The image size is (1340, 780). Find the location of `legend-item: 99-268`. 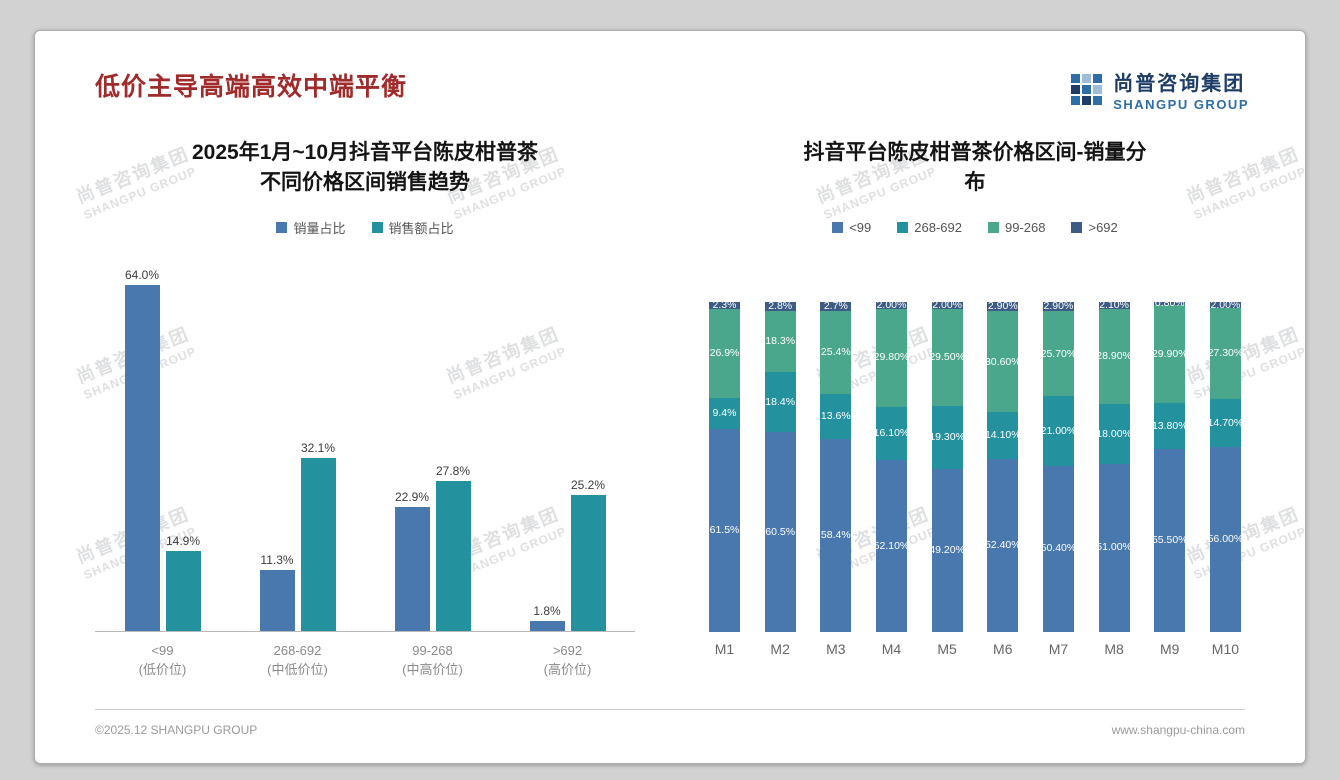

legend-item: 99-268 is located at coordinates (1016, 227).